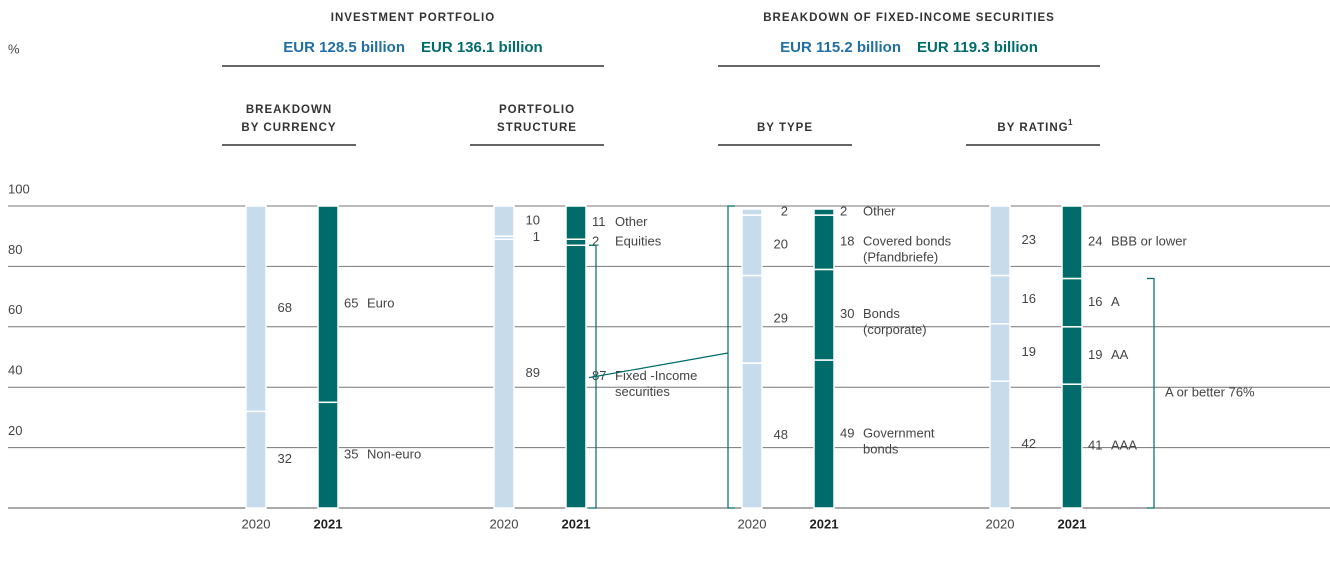 This screenshot has width=1330, height=568. Describe the element at coordinates (533, 372) in the screenshot. I see `value-label: 89` at that location.